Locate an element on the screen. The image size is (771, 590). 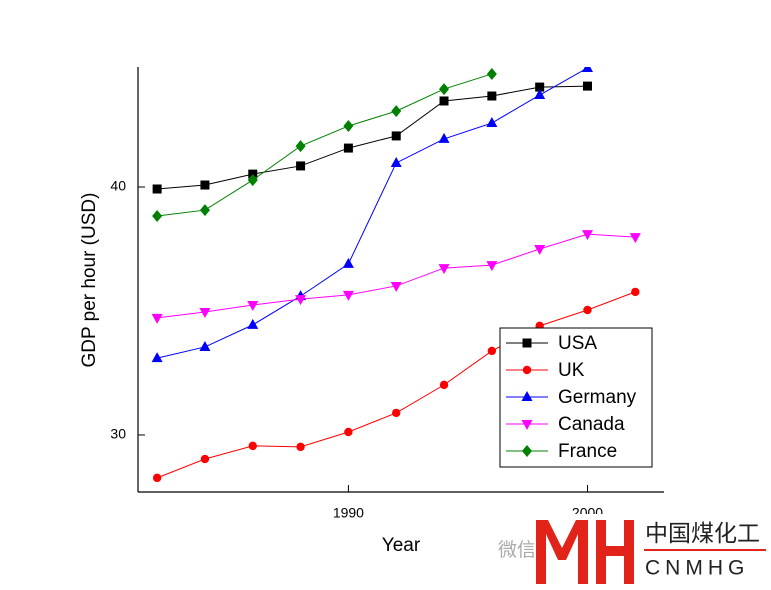
watermark-logo: 中国煤化工 CNMHG is located at coordinates (651, 551).